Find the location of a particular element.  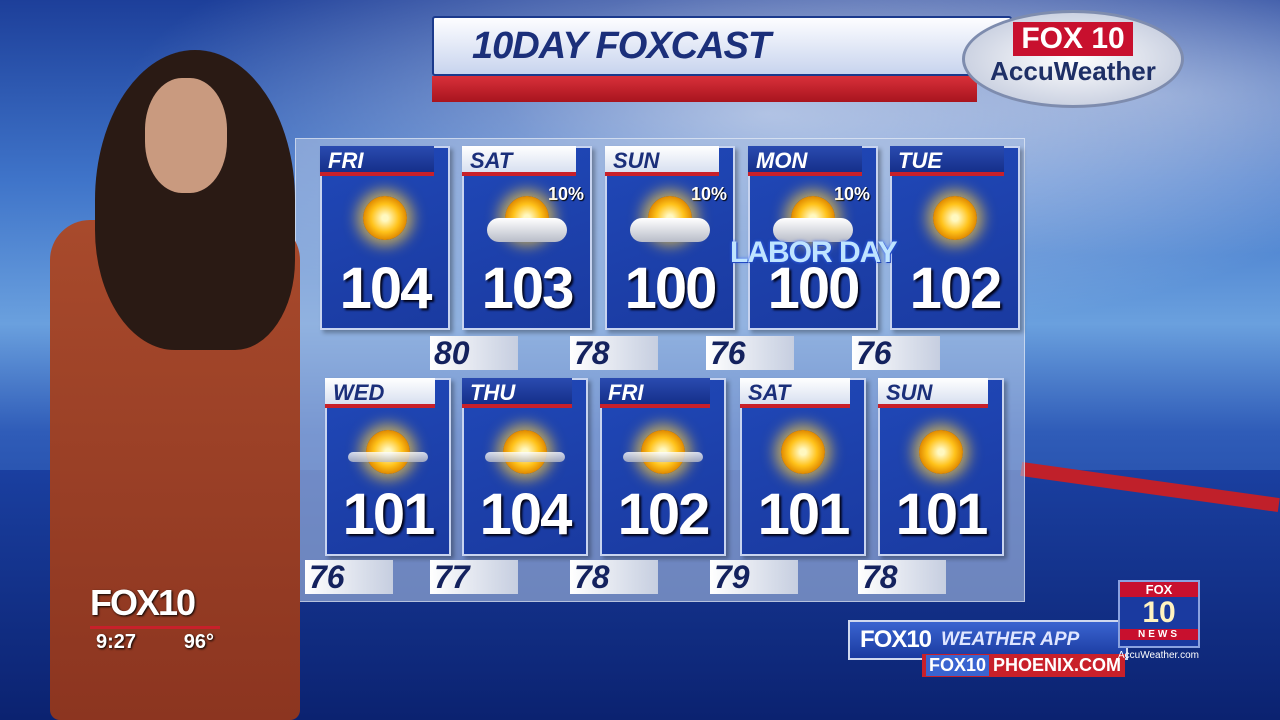

forecast-card-thu: THU 104 is located at coordinates (525, 467).